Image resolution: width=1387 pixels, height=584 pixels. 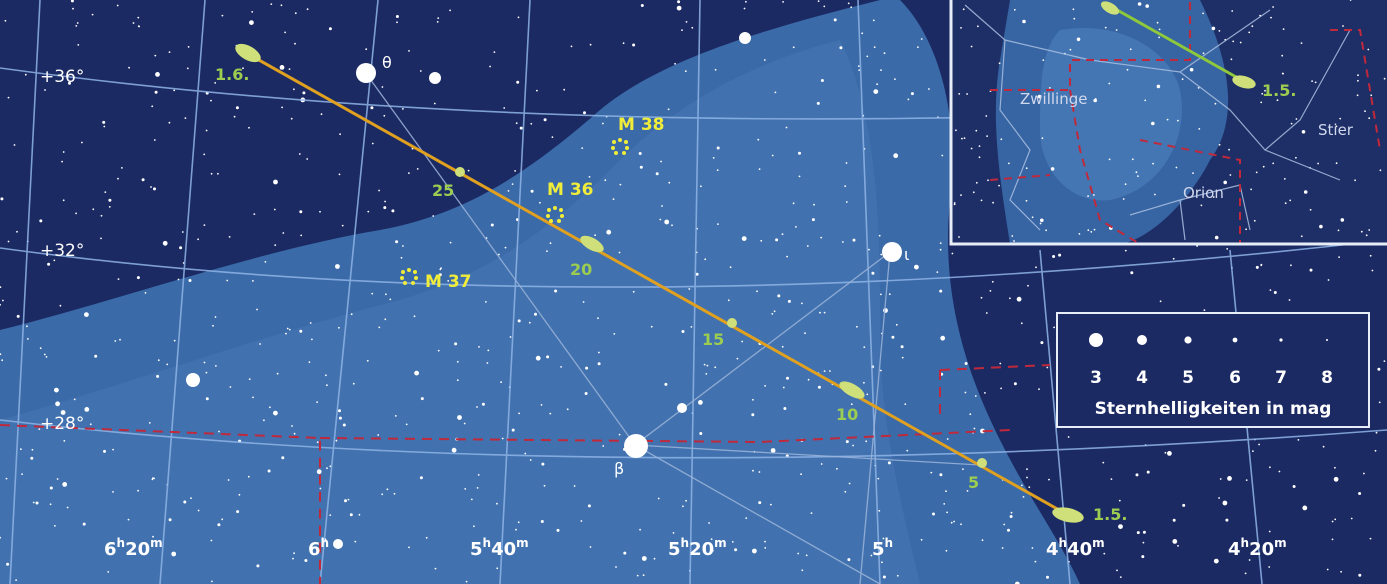 What do you see at coordinates (1213, 370) in the screenshot?
I see `legend-frame` at bounding box center [1213, 370].